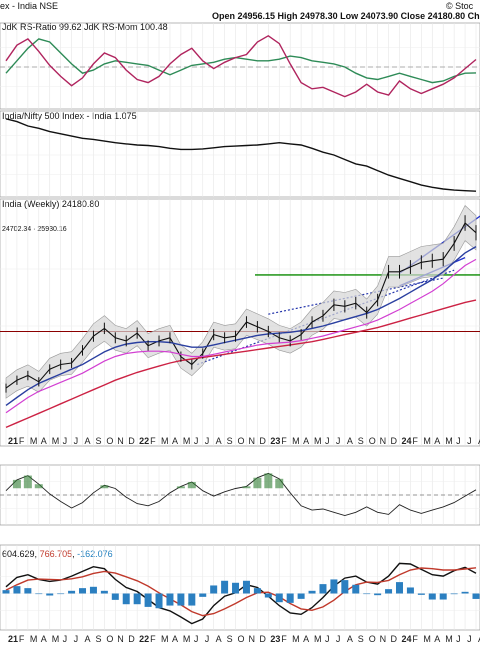 The image size is (480, 650). Describe the element at coordinates (241, 494) in the screenshot. I see `oscillator-line` at that location.